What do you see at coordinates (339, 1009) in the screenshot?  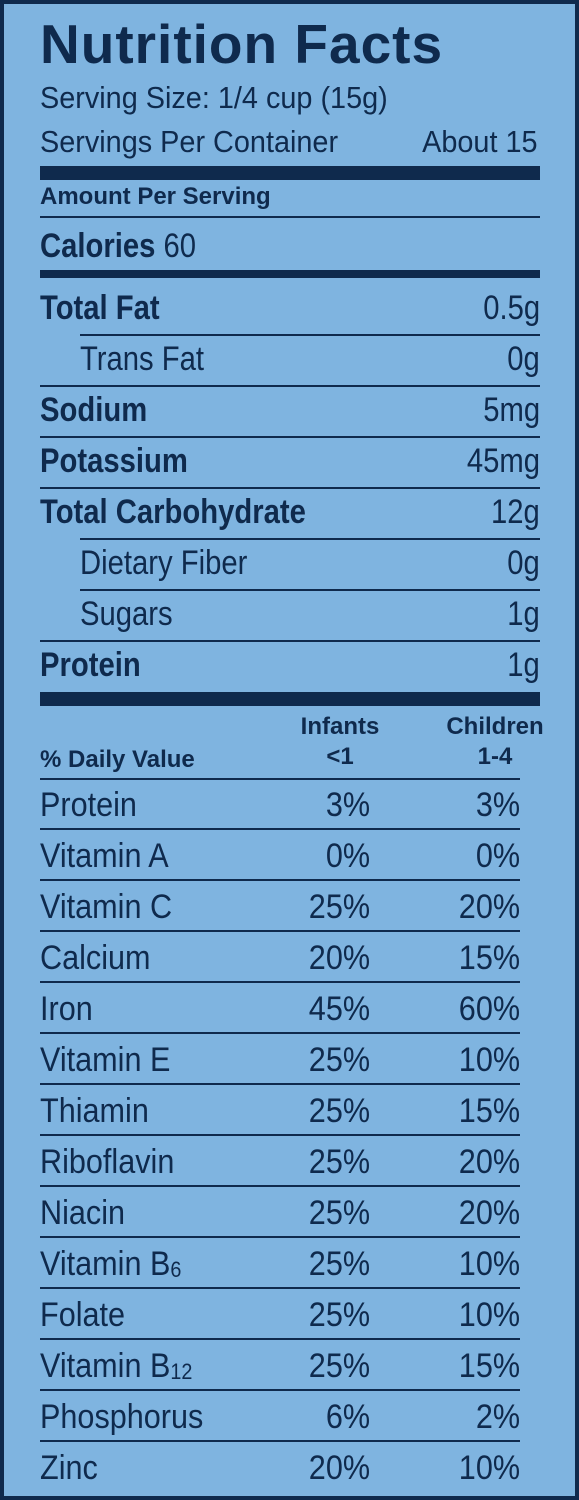 I see `infants-value: 45%` at bounding box center [339, 1009].